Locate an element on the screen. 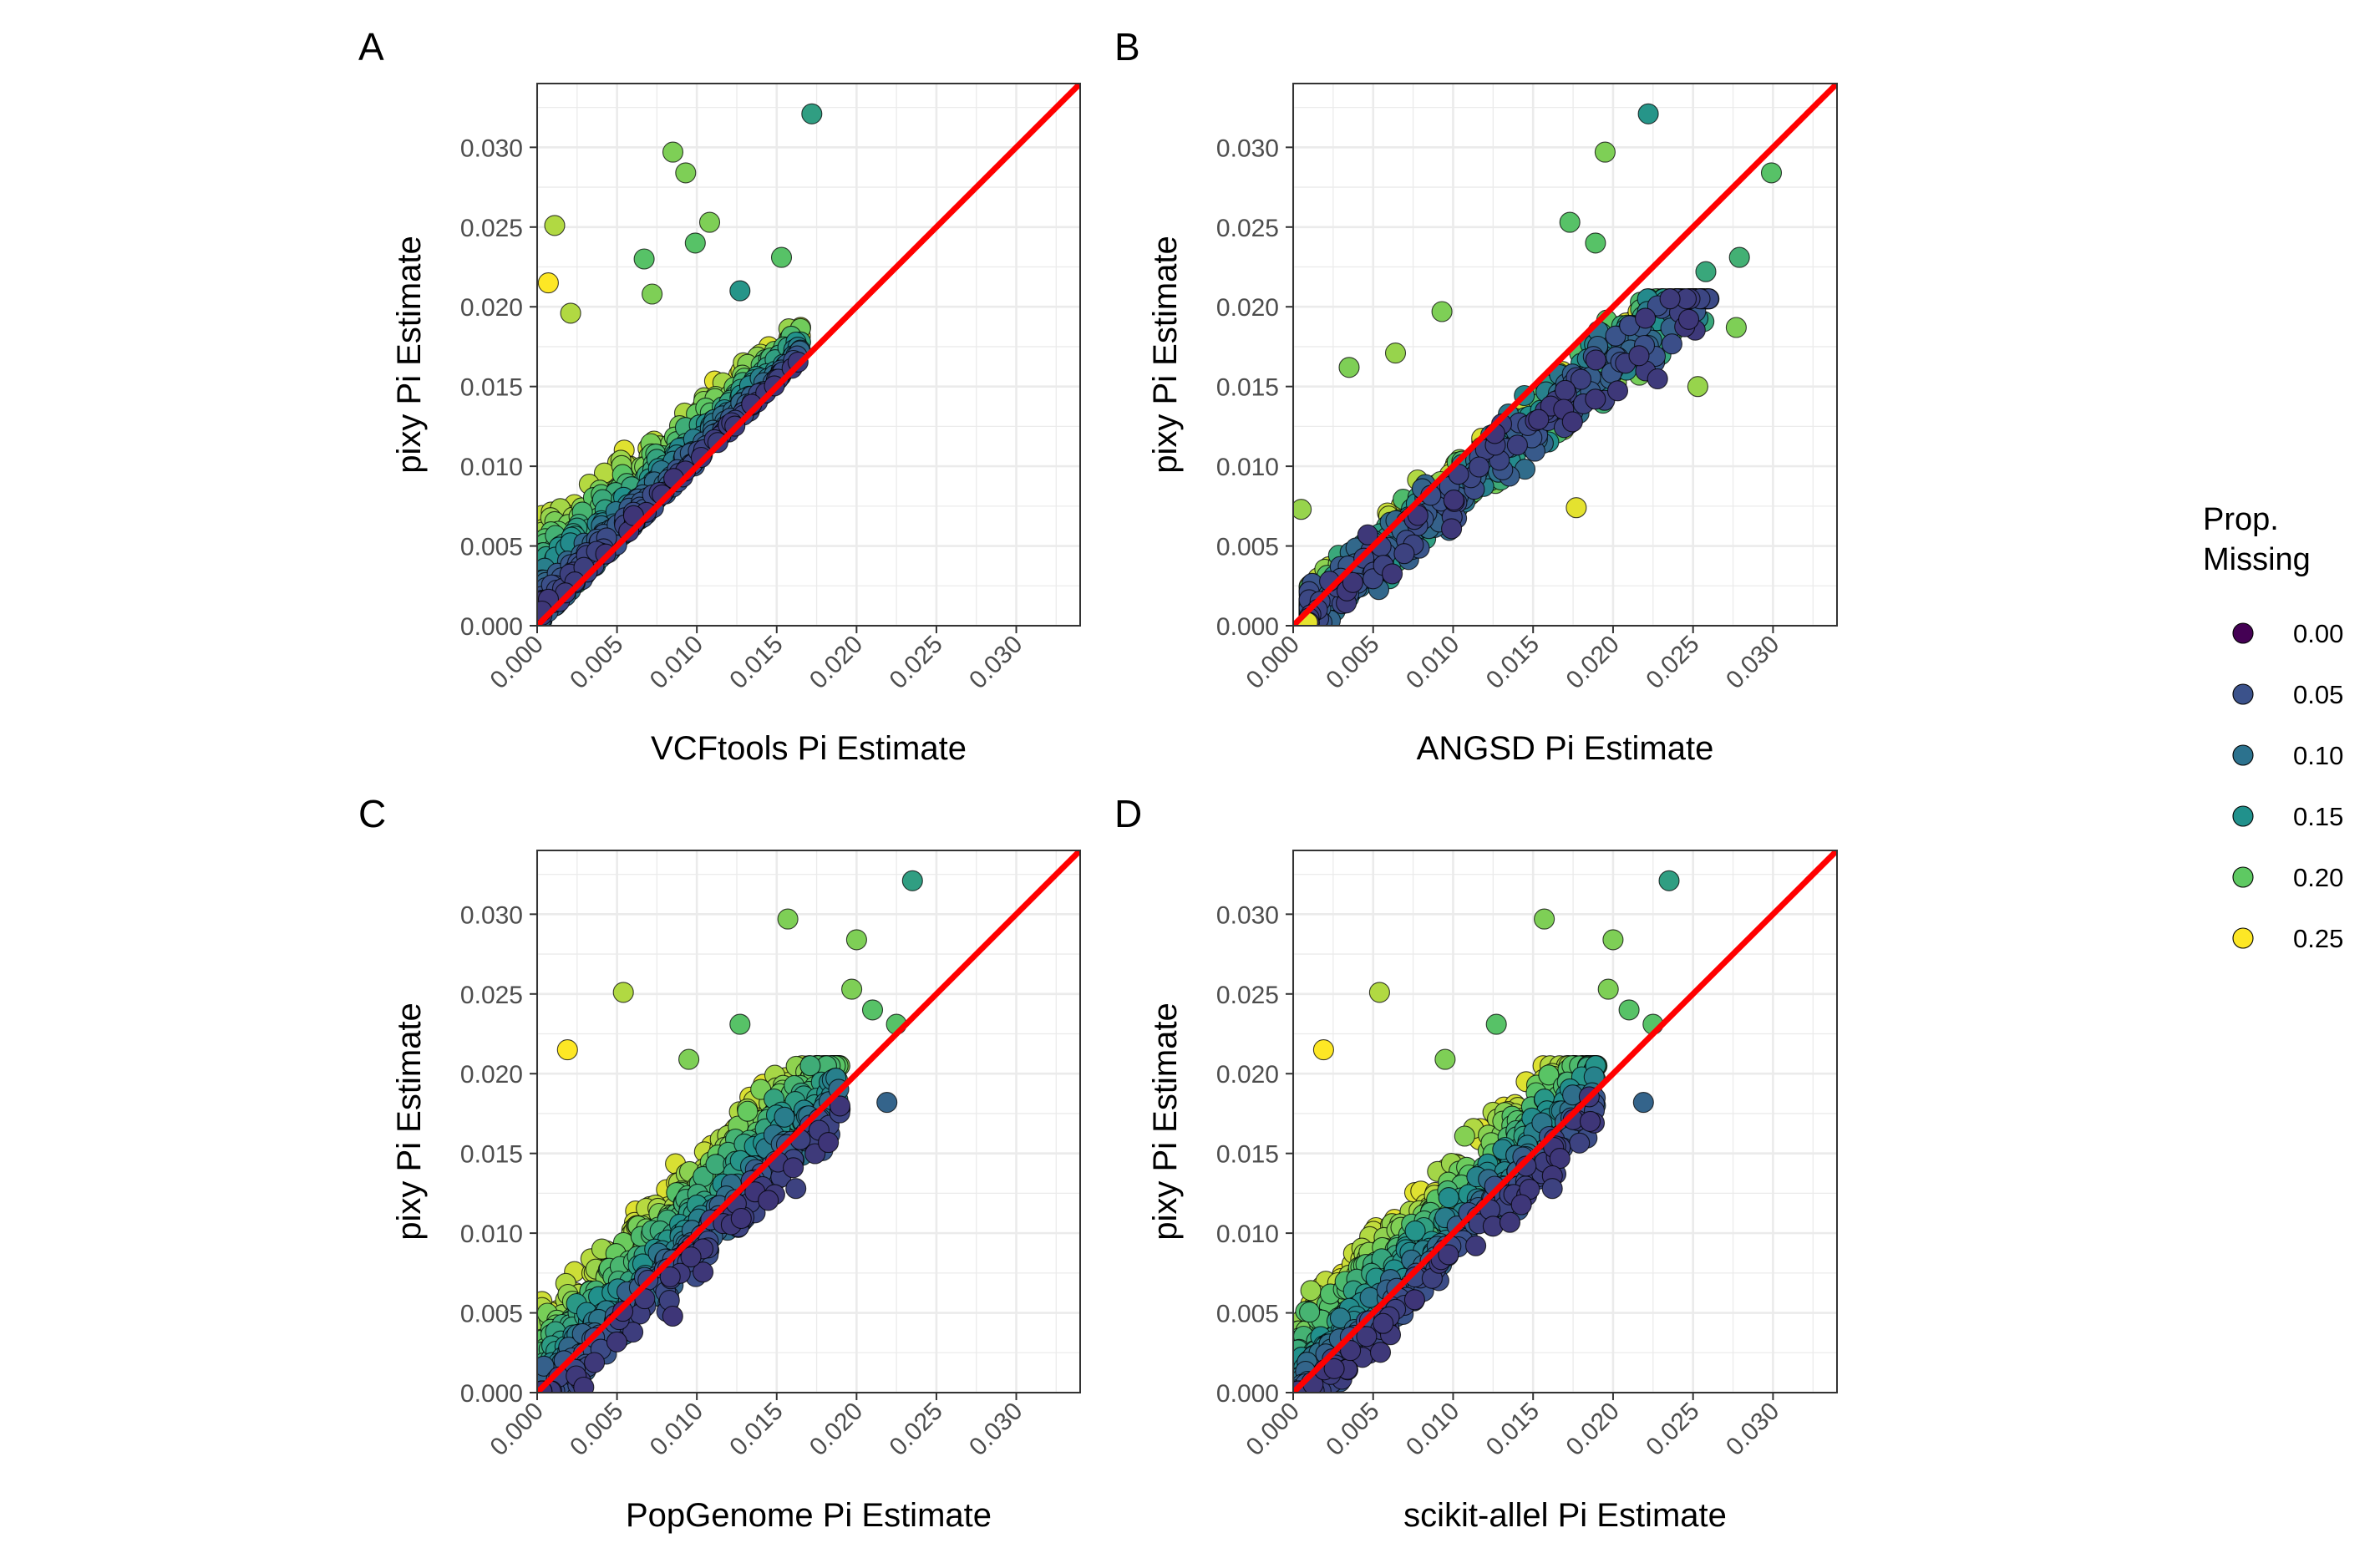 Image resolution: width=2380 pixels, height=1548 pixels. panel-label: A is located at coordinates (371, 47).